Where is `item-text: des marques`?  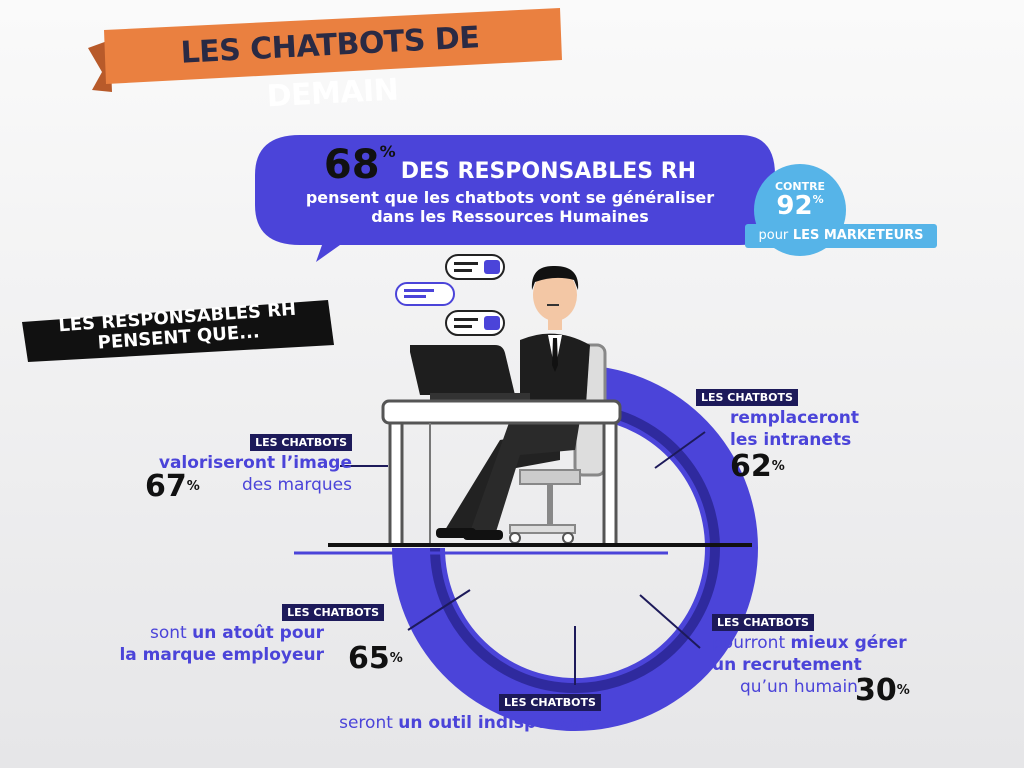
item-text: des marques is located at coordinates (296, 485).